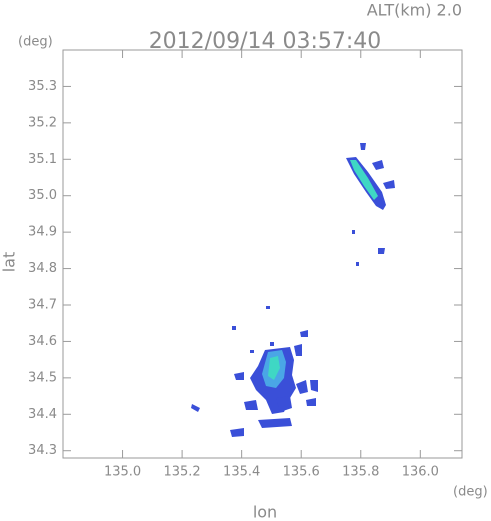 This screenshot has height=521, width=491. Describe the element at coordinates (265, 512) in the screenshot. I see `x-axis-label: lon` at that location.